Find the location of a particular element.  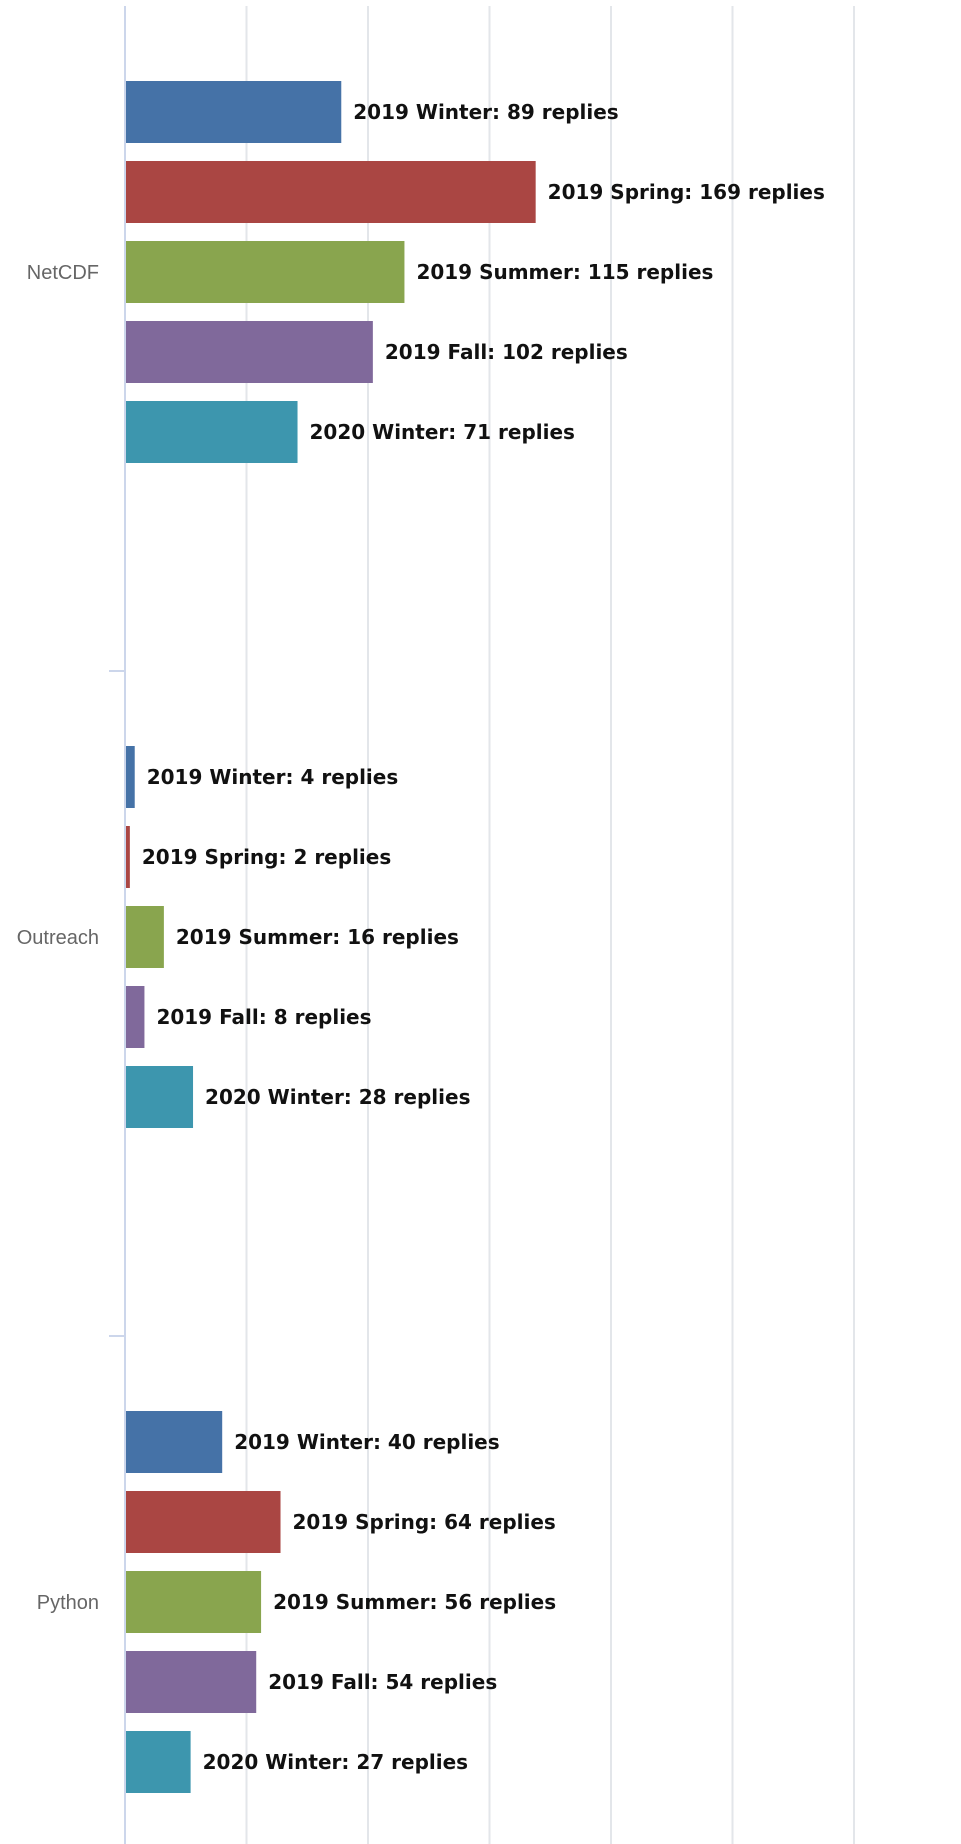

data-label: 2019 Winter: 4 replies is located at coordinates (273, 777).